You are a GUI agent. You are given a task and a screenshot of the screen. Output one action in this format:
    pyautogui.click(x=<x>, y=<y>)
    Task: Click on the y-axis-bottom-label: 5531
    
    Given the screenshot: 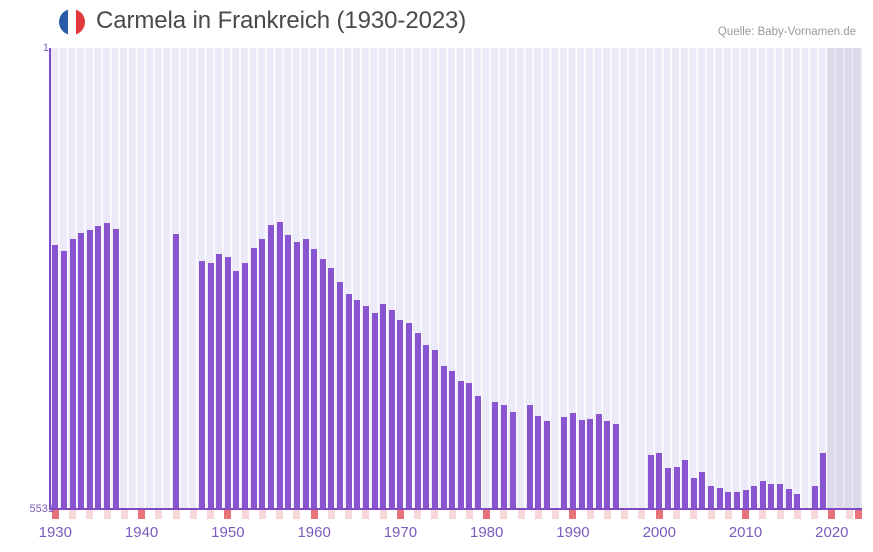 What is the action you would take?
    pyautogui.click(x=41, y=509)
    